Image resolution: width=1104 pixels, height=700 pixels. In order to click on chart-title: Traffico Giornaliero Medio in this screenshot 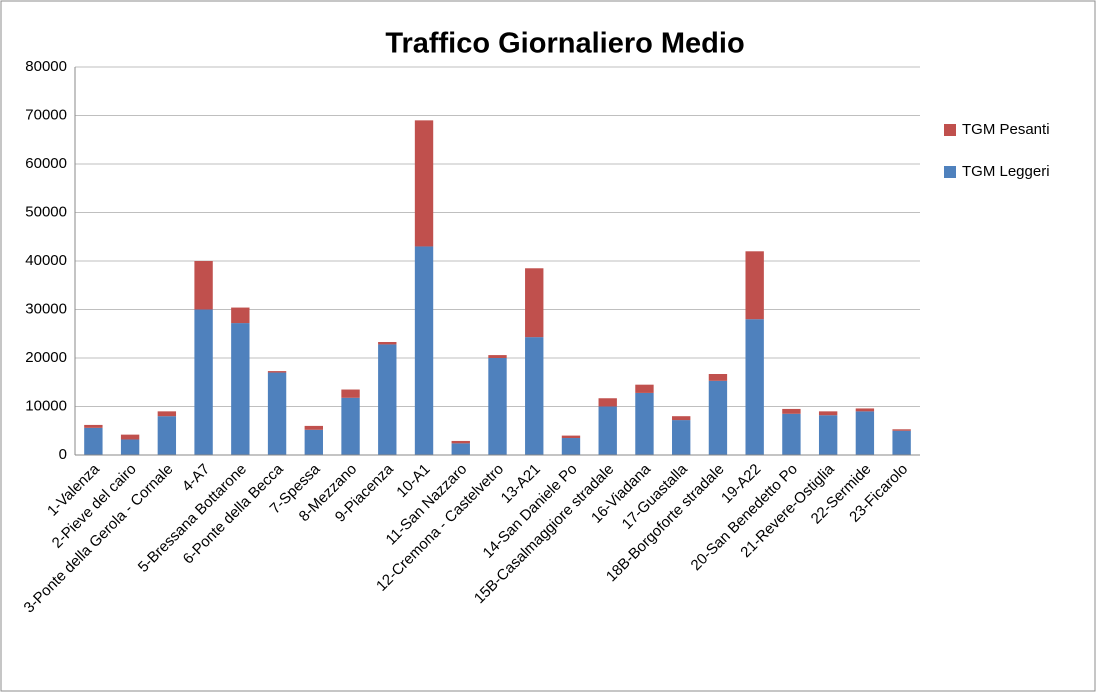, I will do `click(564, 44)`.